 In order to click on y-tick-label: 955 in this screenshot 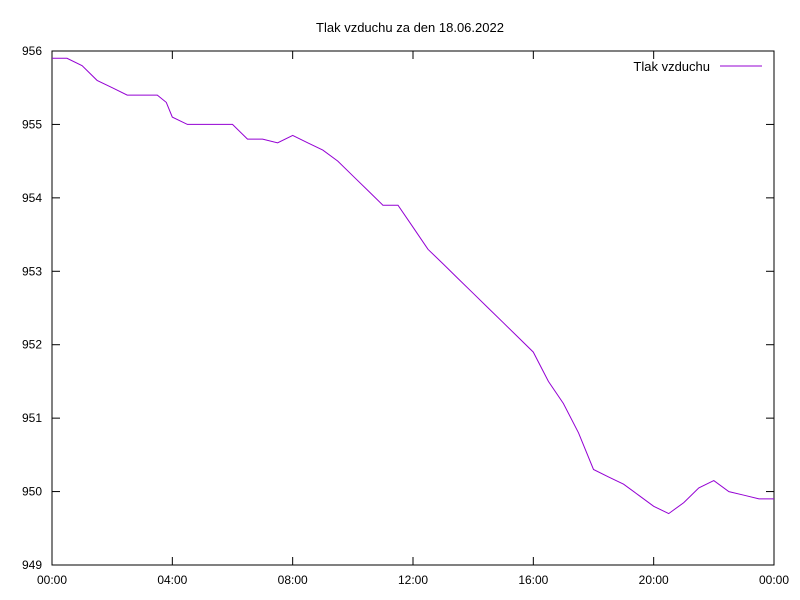, I will do `click(32, 124)`.